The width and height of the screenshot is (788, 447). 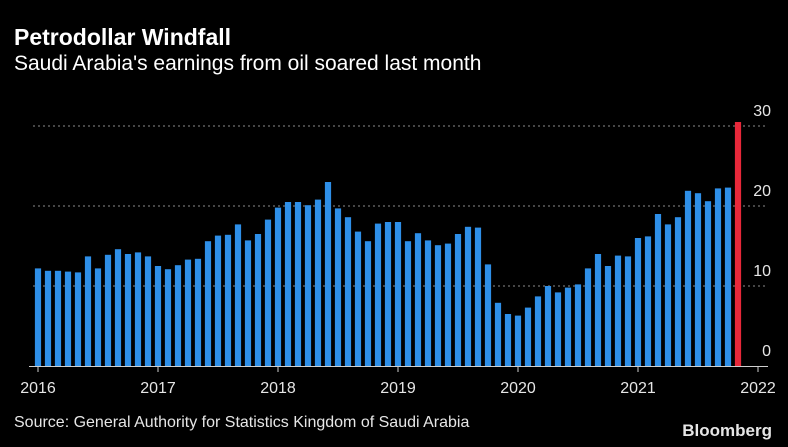 What do you see at coordinates (38, 388) in the screenshot?
I see `x-tick-label: 2016` at bounding box center [38, 388].